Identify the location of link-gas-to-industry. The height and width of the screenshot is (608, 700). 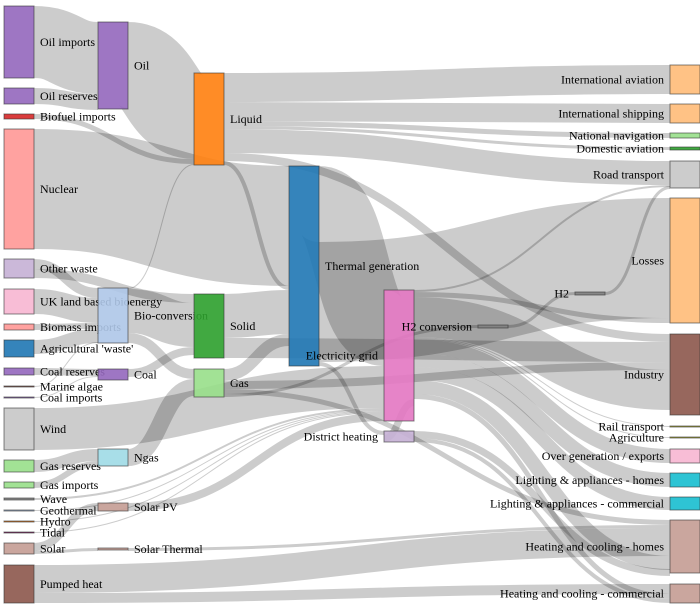
(447, 375).